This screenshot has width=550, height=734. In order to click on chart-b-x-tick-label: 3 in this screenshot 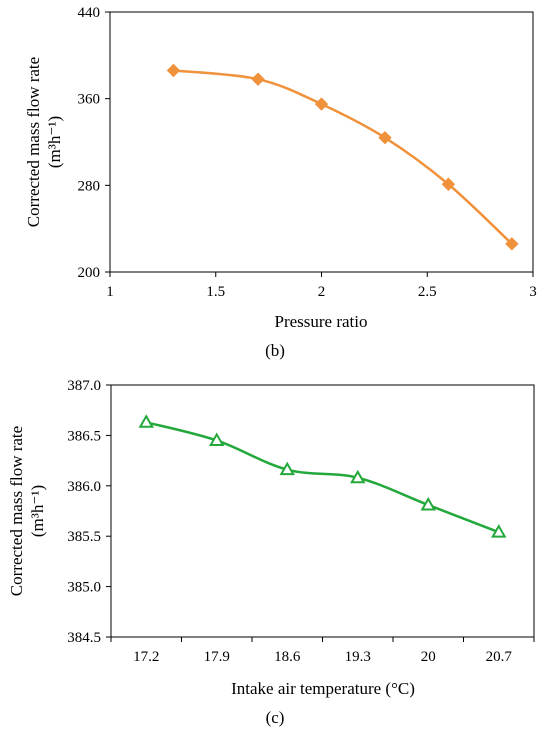, I will do `click(533, 292)`.